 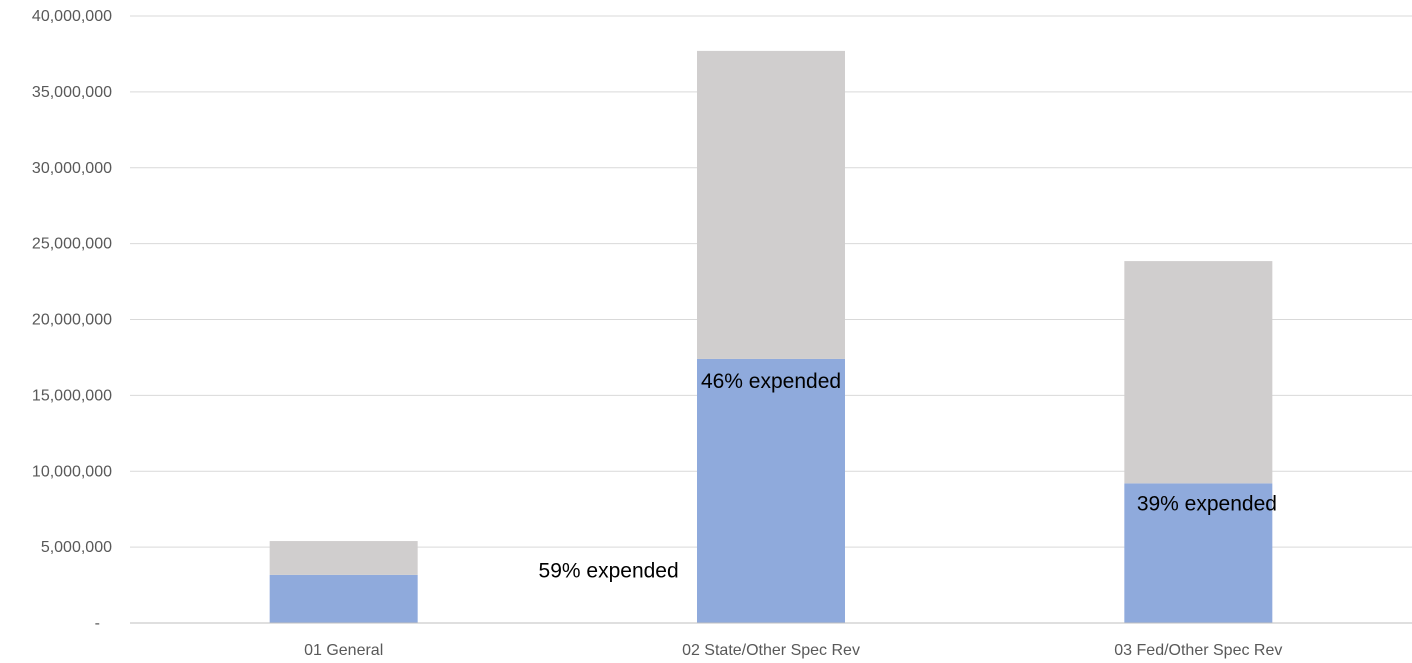 I want to click on y-tick-label: 5,000,000, so click(x=76, y=547).